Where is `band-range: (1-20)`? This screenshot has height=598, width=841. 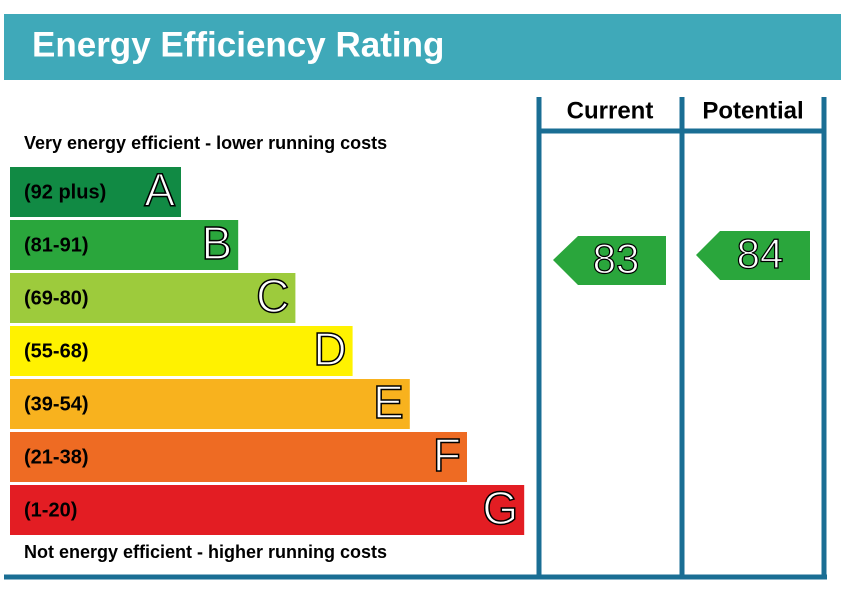
band-range: (1-20) is located at coordinates (50, 510).